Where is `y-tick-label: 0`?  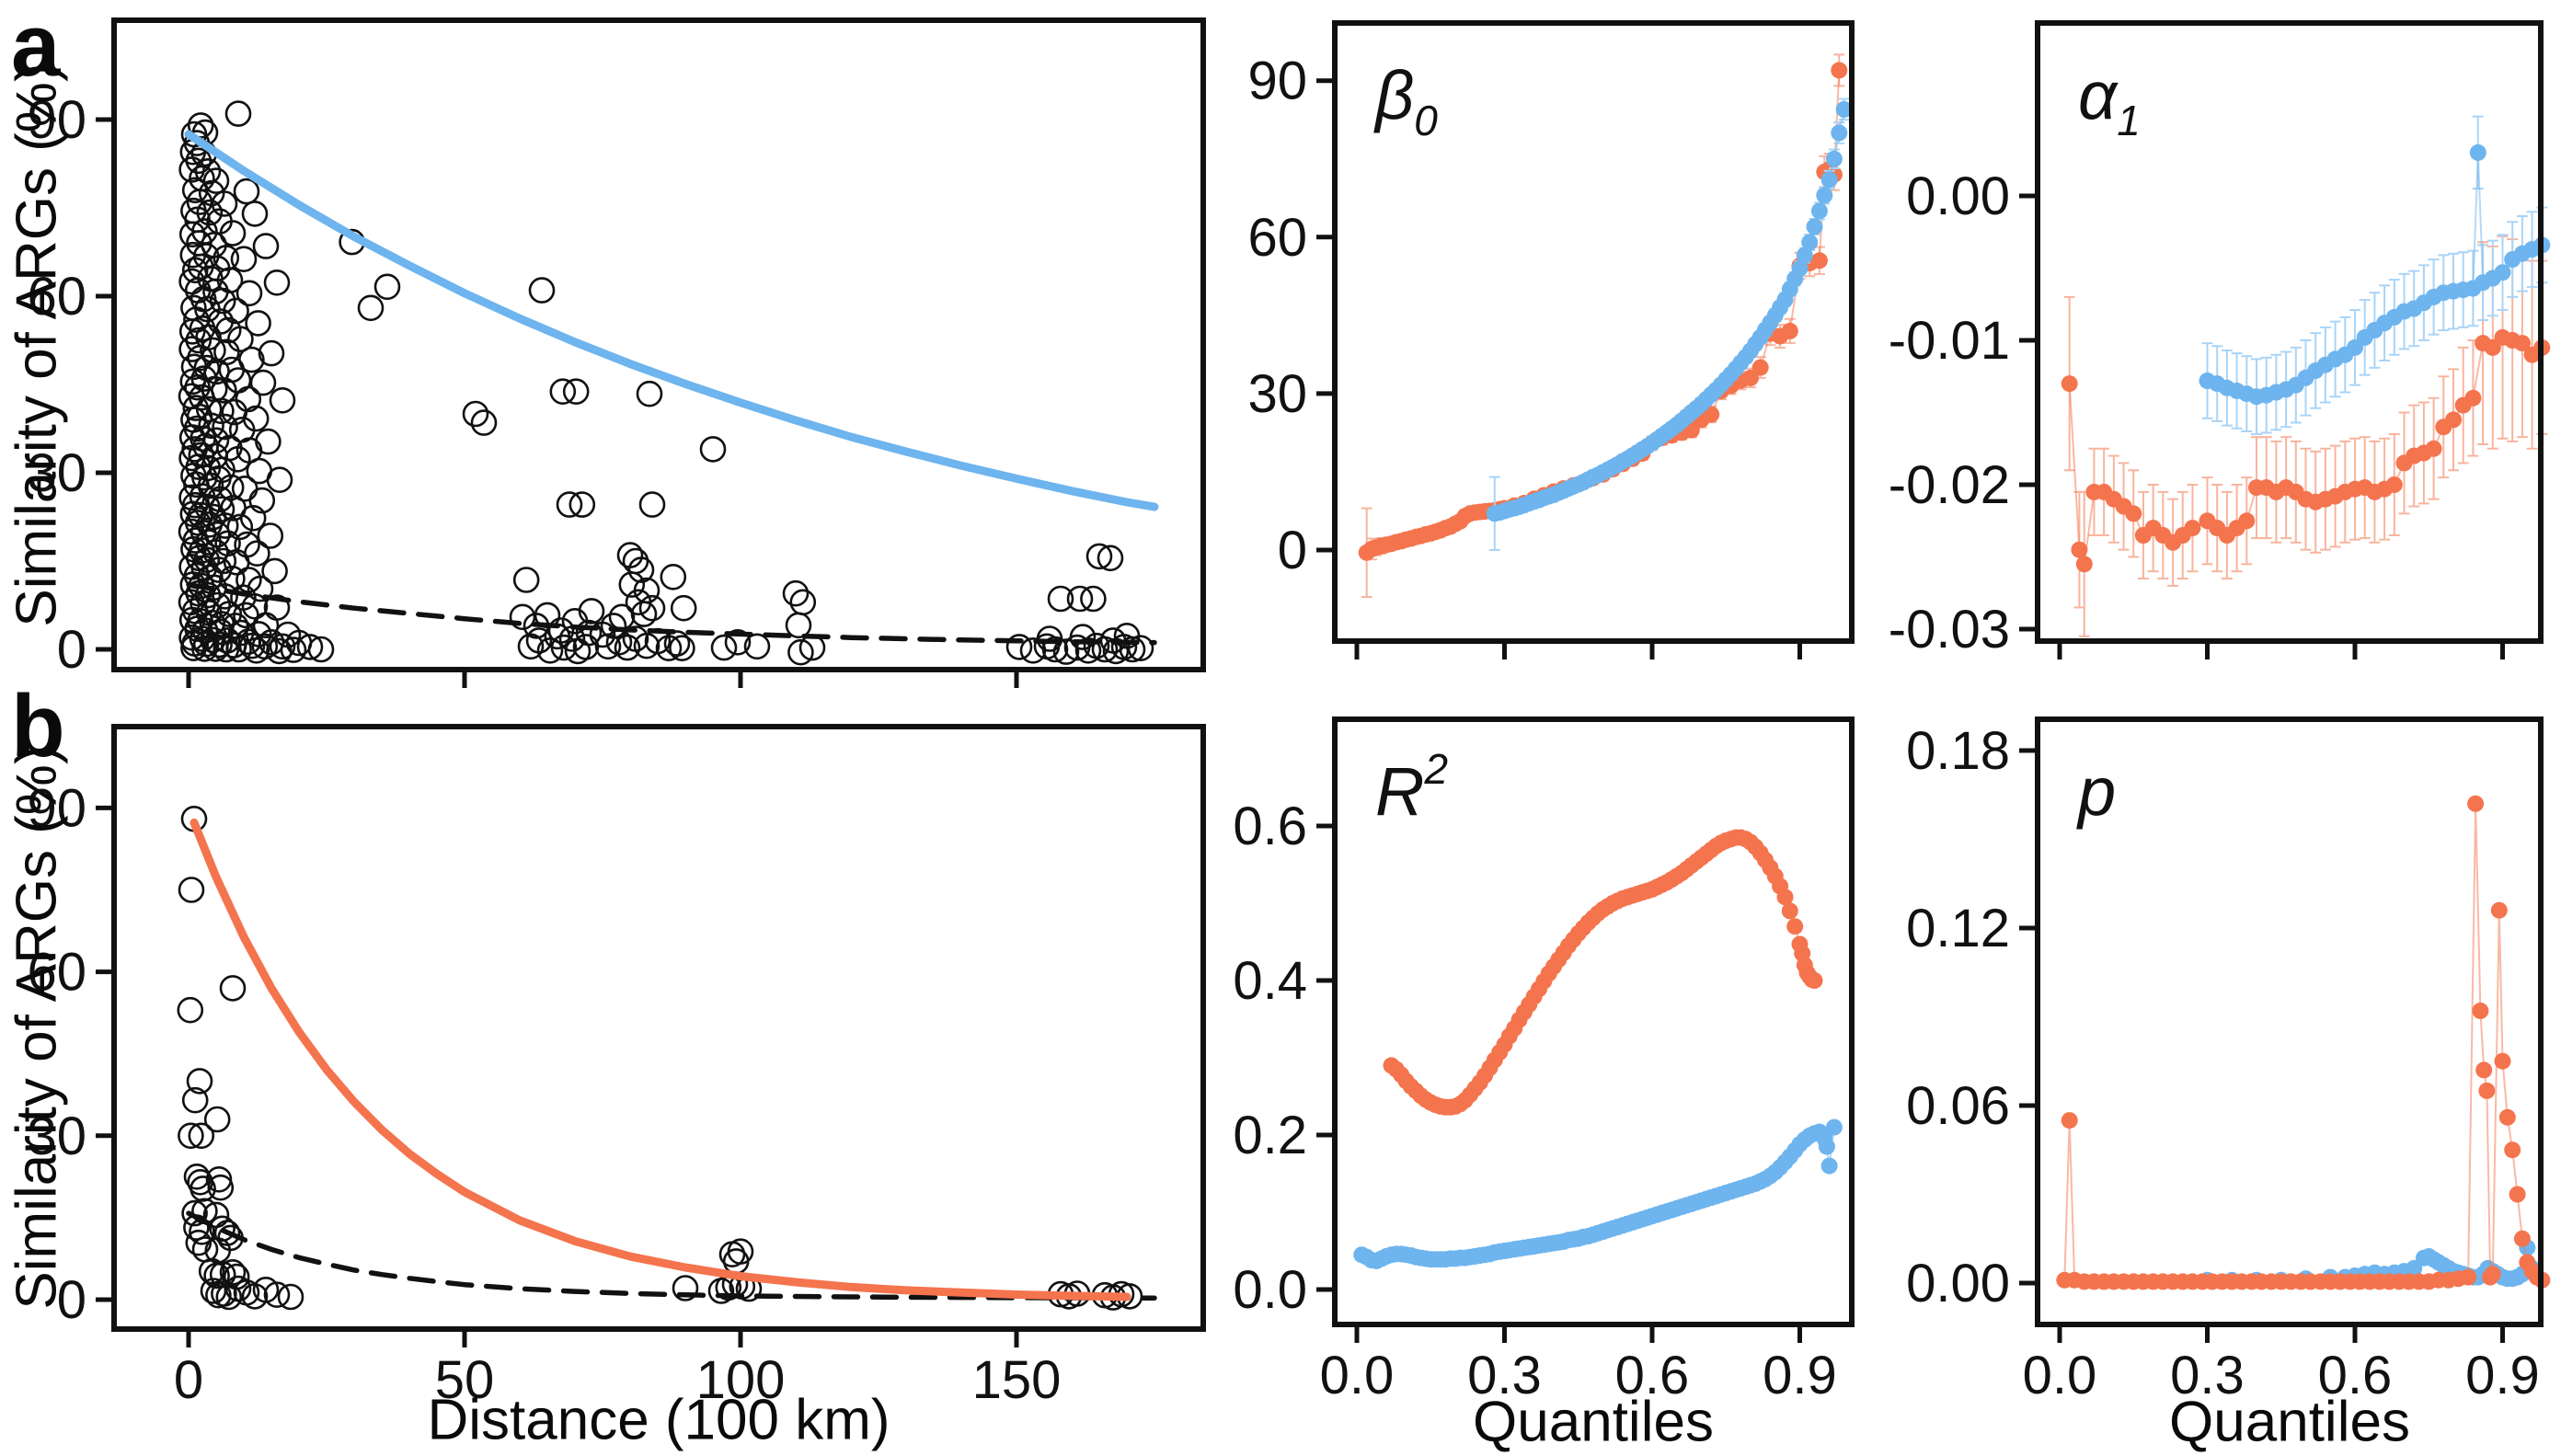 y-tick-label: 0 is located at coordinates (71, 650).